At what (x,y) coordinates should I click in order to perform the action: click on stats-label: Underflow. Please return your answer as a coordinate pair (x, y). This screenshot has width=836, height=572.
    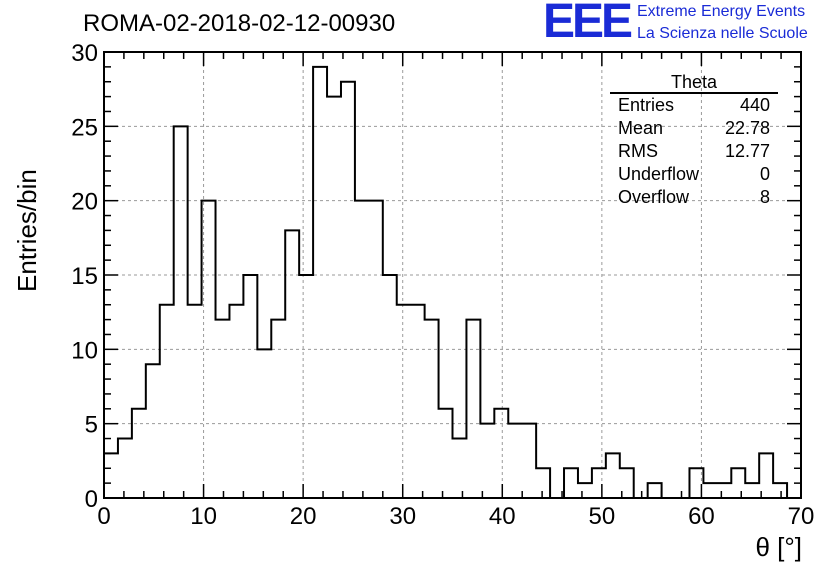
    Looking at the image, I should click on (659, 174).